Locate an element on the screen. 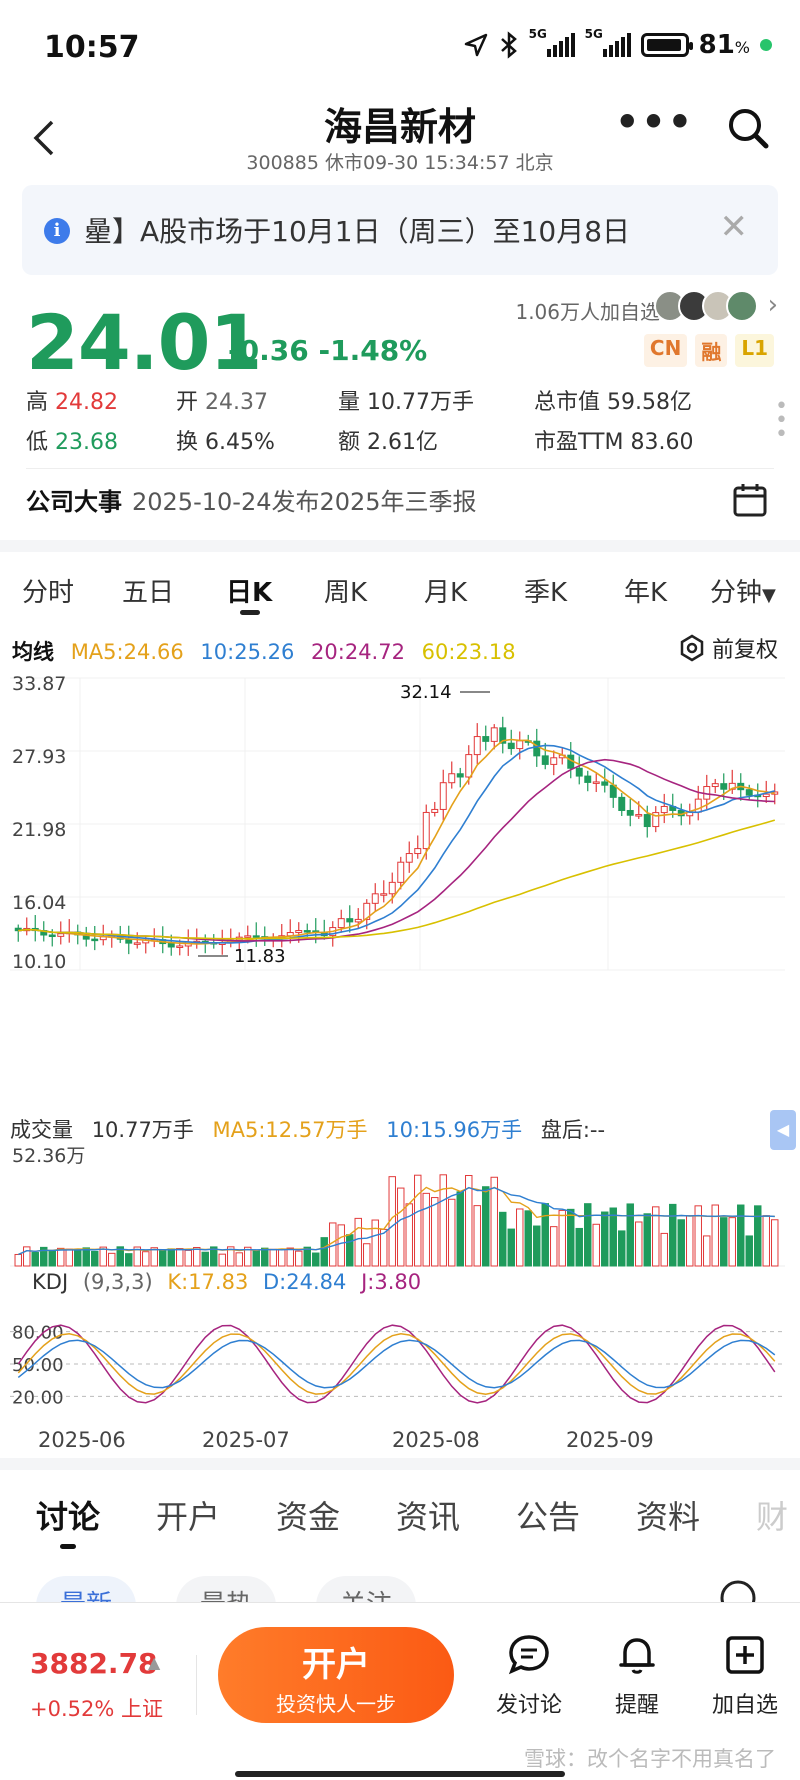 The height and width of the screenshot is (1780, 800). open-account-button: 开户 投资快人一步 is located at coordinates (336, 1675).